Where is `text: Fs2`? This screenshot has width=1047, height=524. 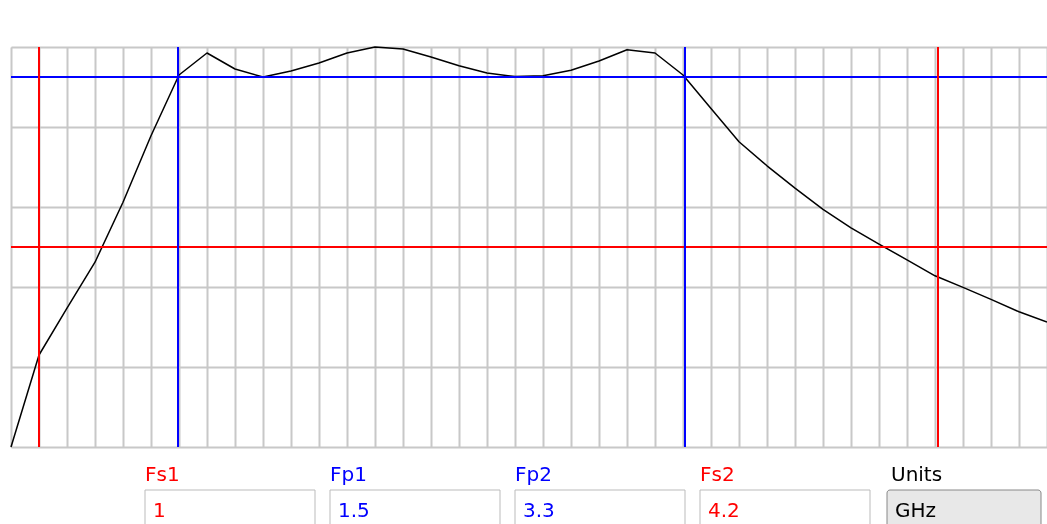 text: Fs2 is located at coordinates (717, 474).